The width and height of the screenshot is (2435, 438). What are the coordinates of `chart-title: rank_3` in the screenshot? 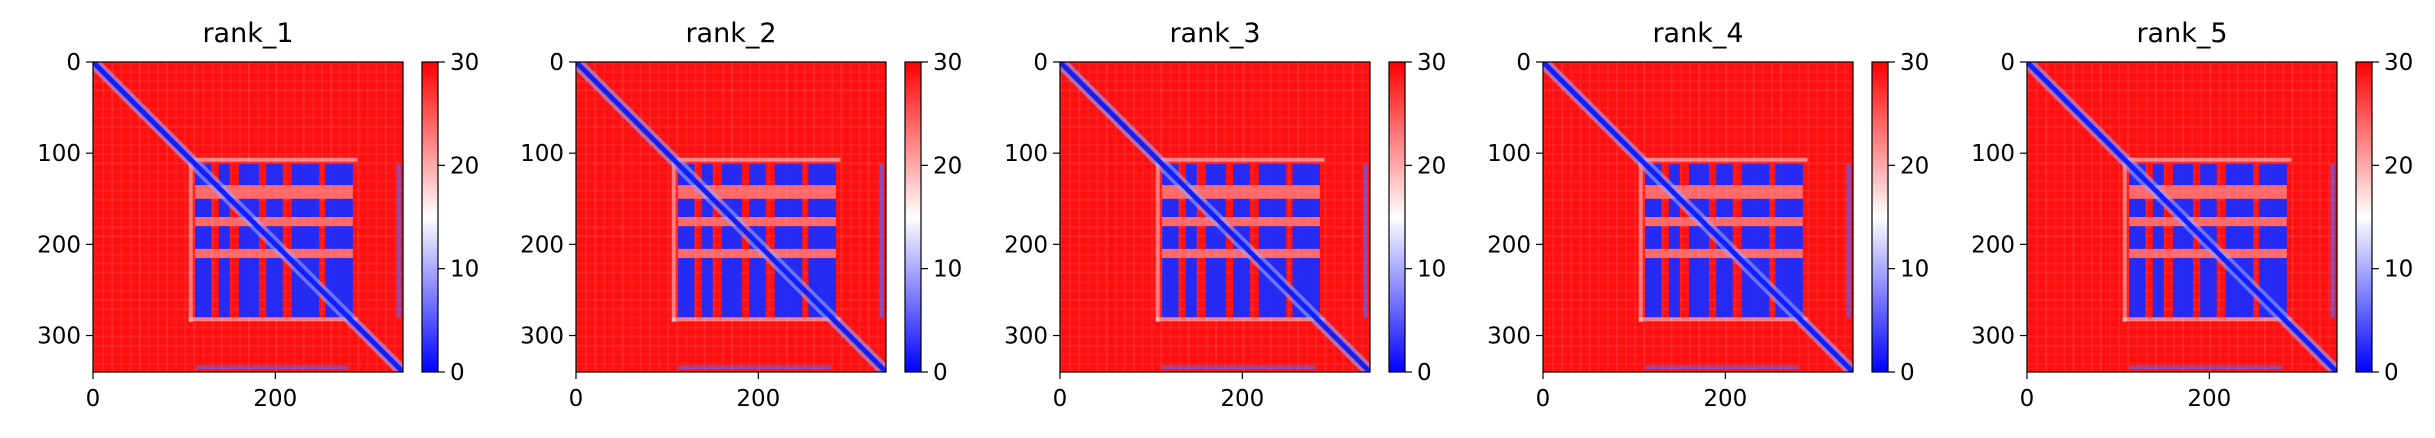 It's located at (1214, 33).